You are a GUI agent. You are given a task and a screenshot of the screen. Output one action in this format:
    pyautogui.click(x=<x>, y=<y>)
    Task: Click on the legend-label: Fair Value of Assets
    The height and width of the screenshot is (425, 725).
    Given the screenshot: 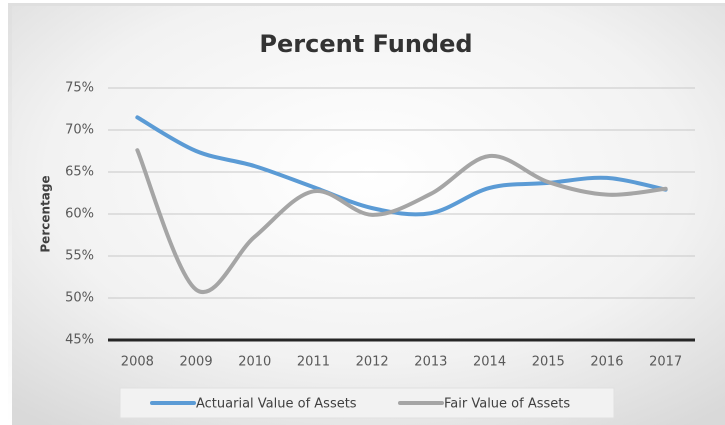 What is the action you would take?
    pyautogui.click(x=507, y=404)
    